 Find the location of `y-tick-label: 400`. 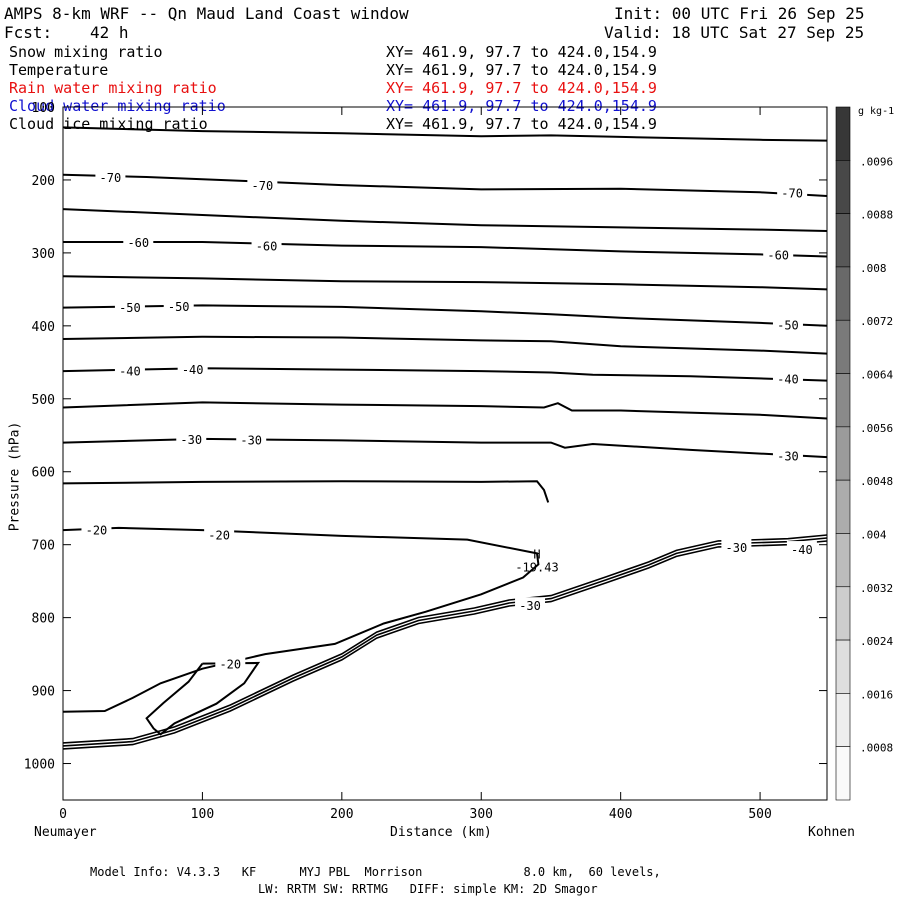

y-tick-label: 400 is located at coordinates (43, 327).